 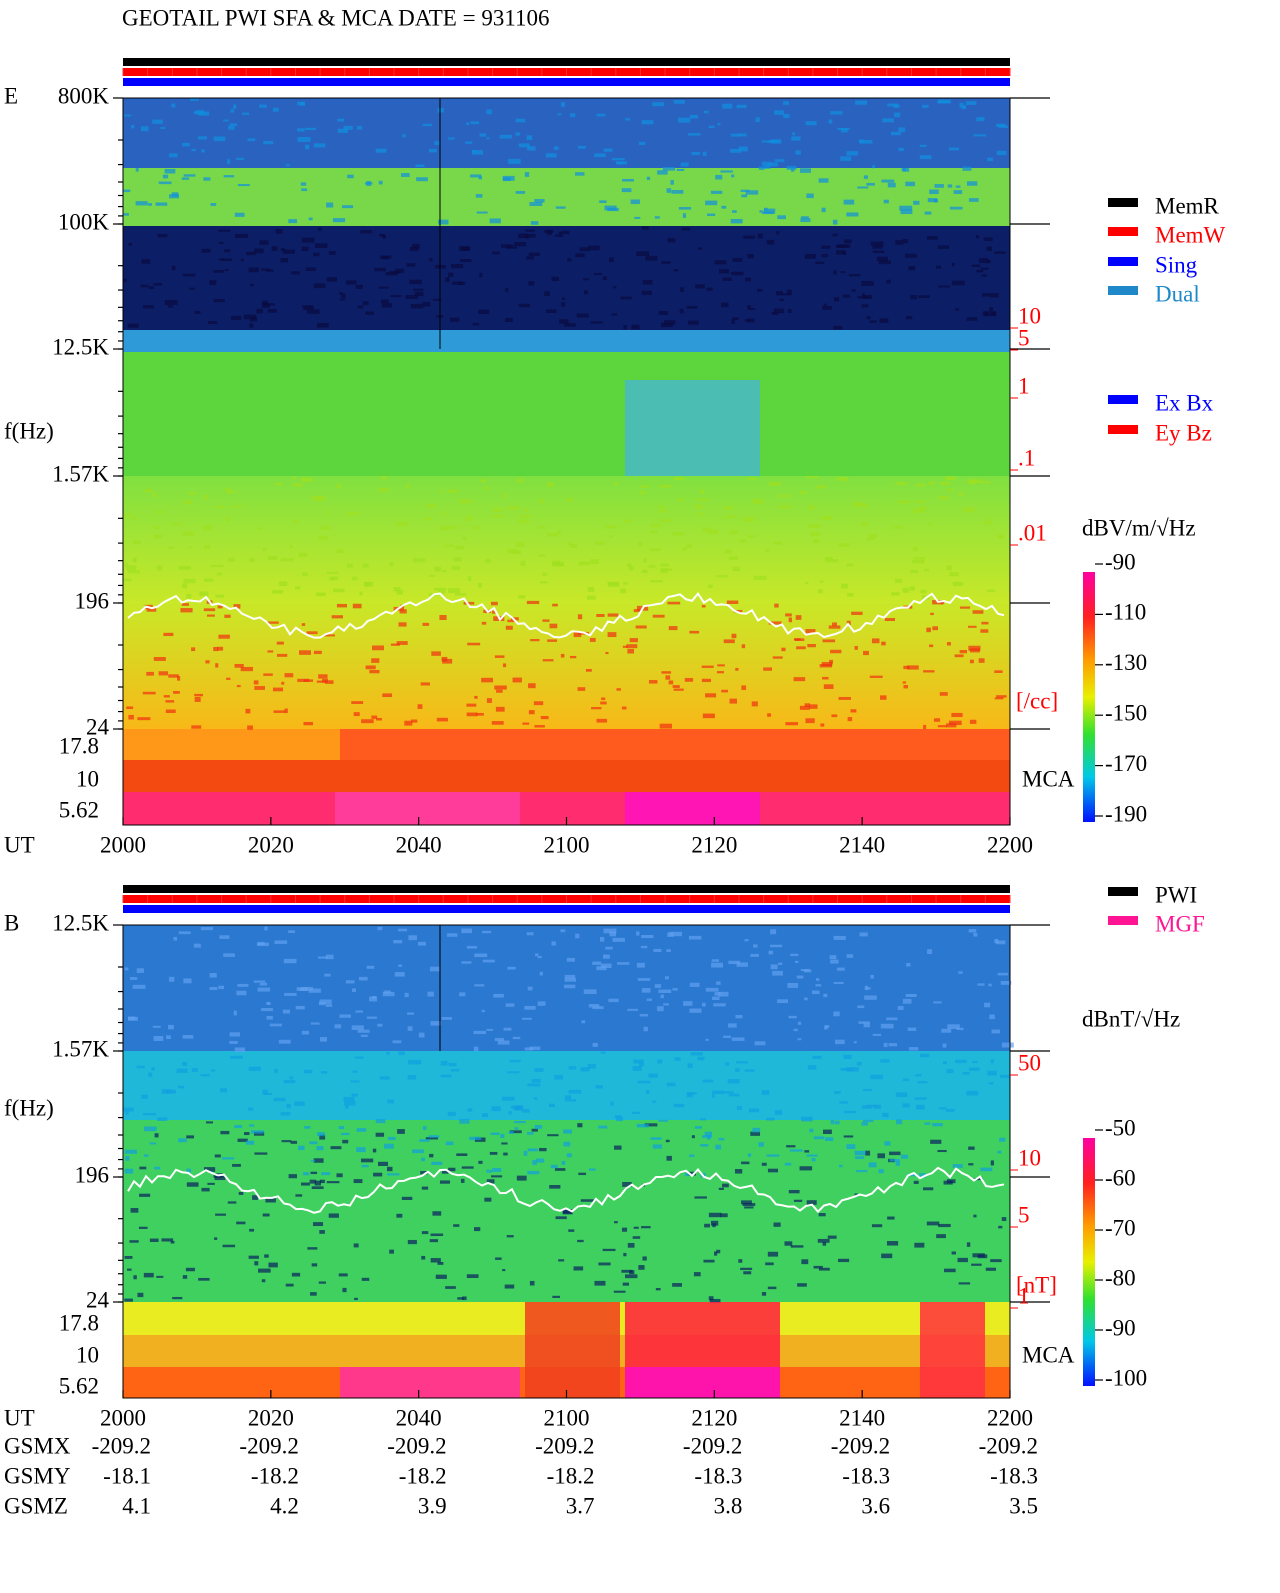 What do you see at coordinates (419, 1417) in the screenshot?
I see `time-tick-label: 2040` at bounding box center [419, 1417].